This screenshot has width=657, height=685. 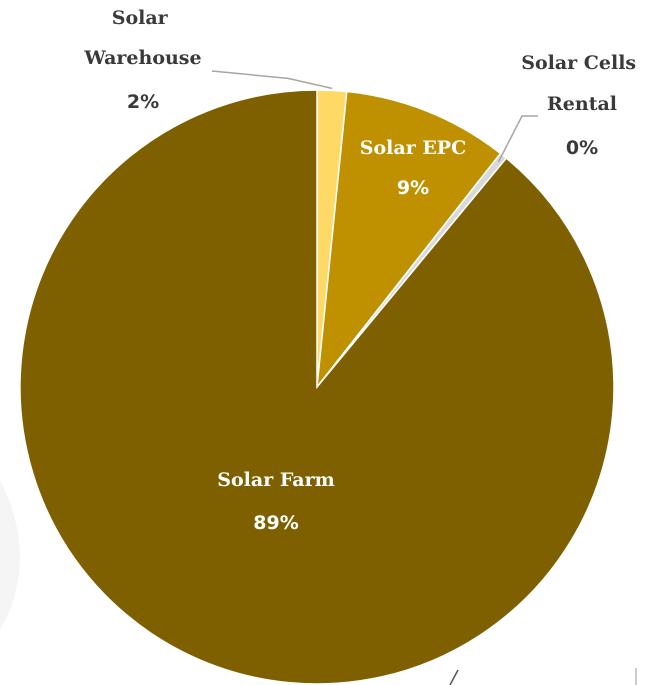 What do you see at coordinates (272, 80) in the screenshot?
I see `leader-line-solar-warehouse` at bounding box center [272, 80].